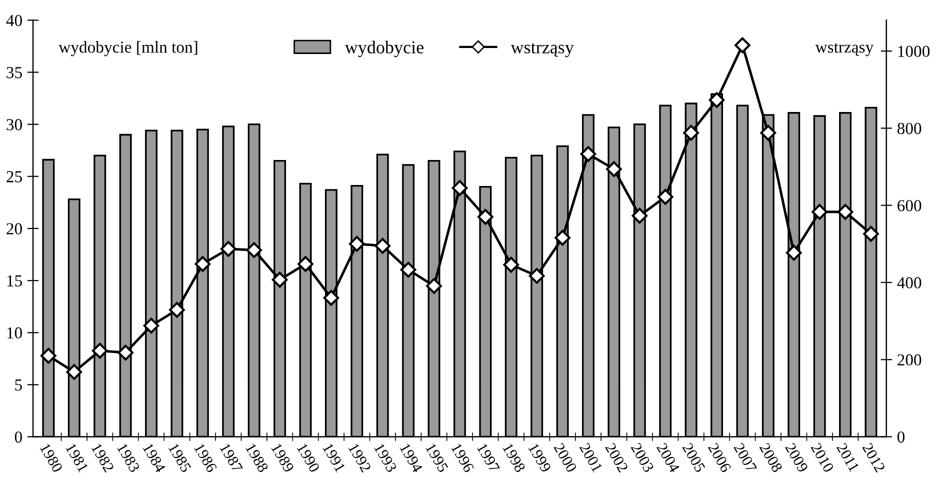 The width and height of the screenshot is (943, 481). What do you see at coordinates (18, 385) in the screenshot?
I see `y-tick-label: 5` at bounding box center [18, 385].